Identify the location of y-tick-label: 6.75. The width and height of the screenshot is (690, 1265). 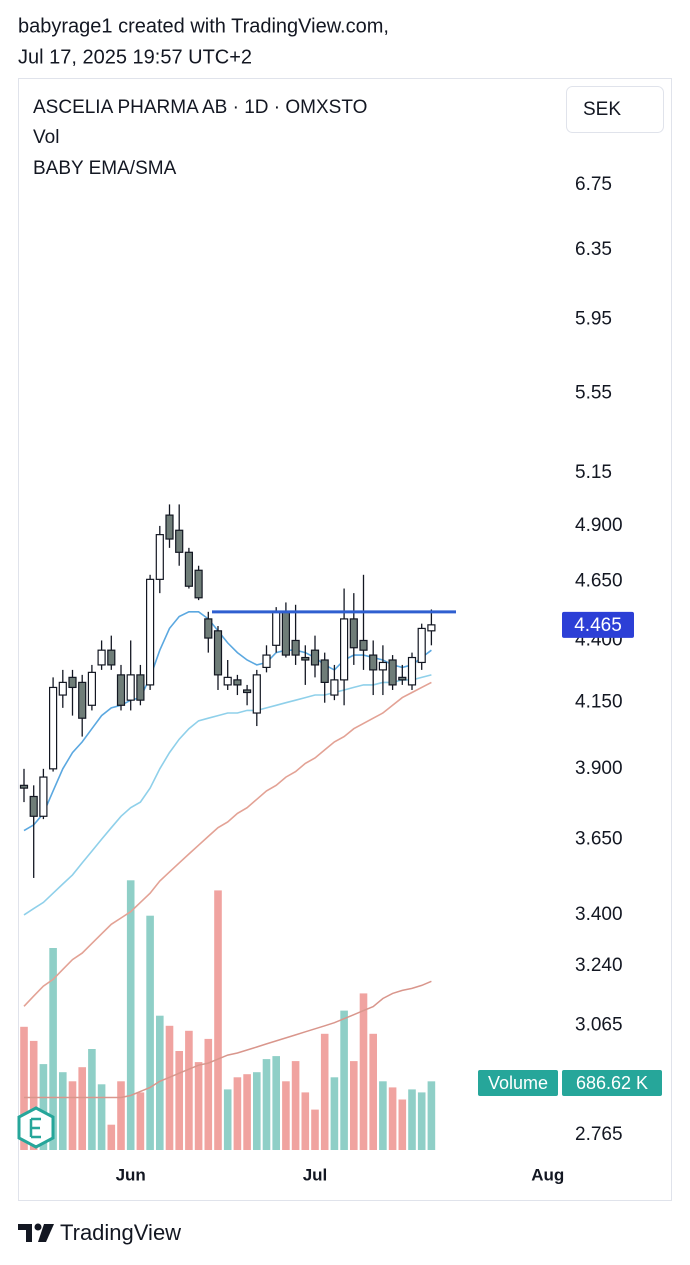
(593, 184).